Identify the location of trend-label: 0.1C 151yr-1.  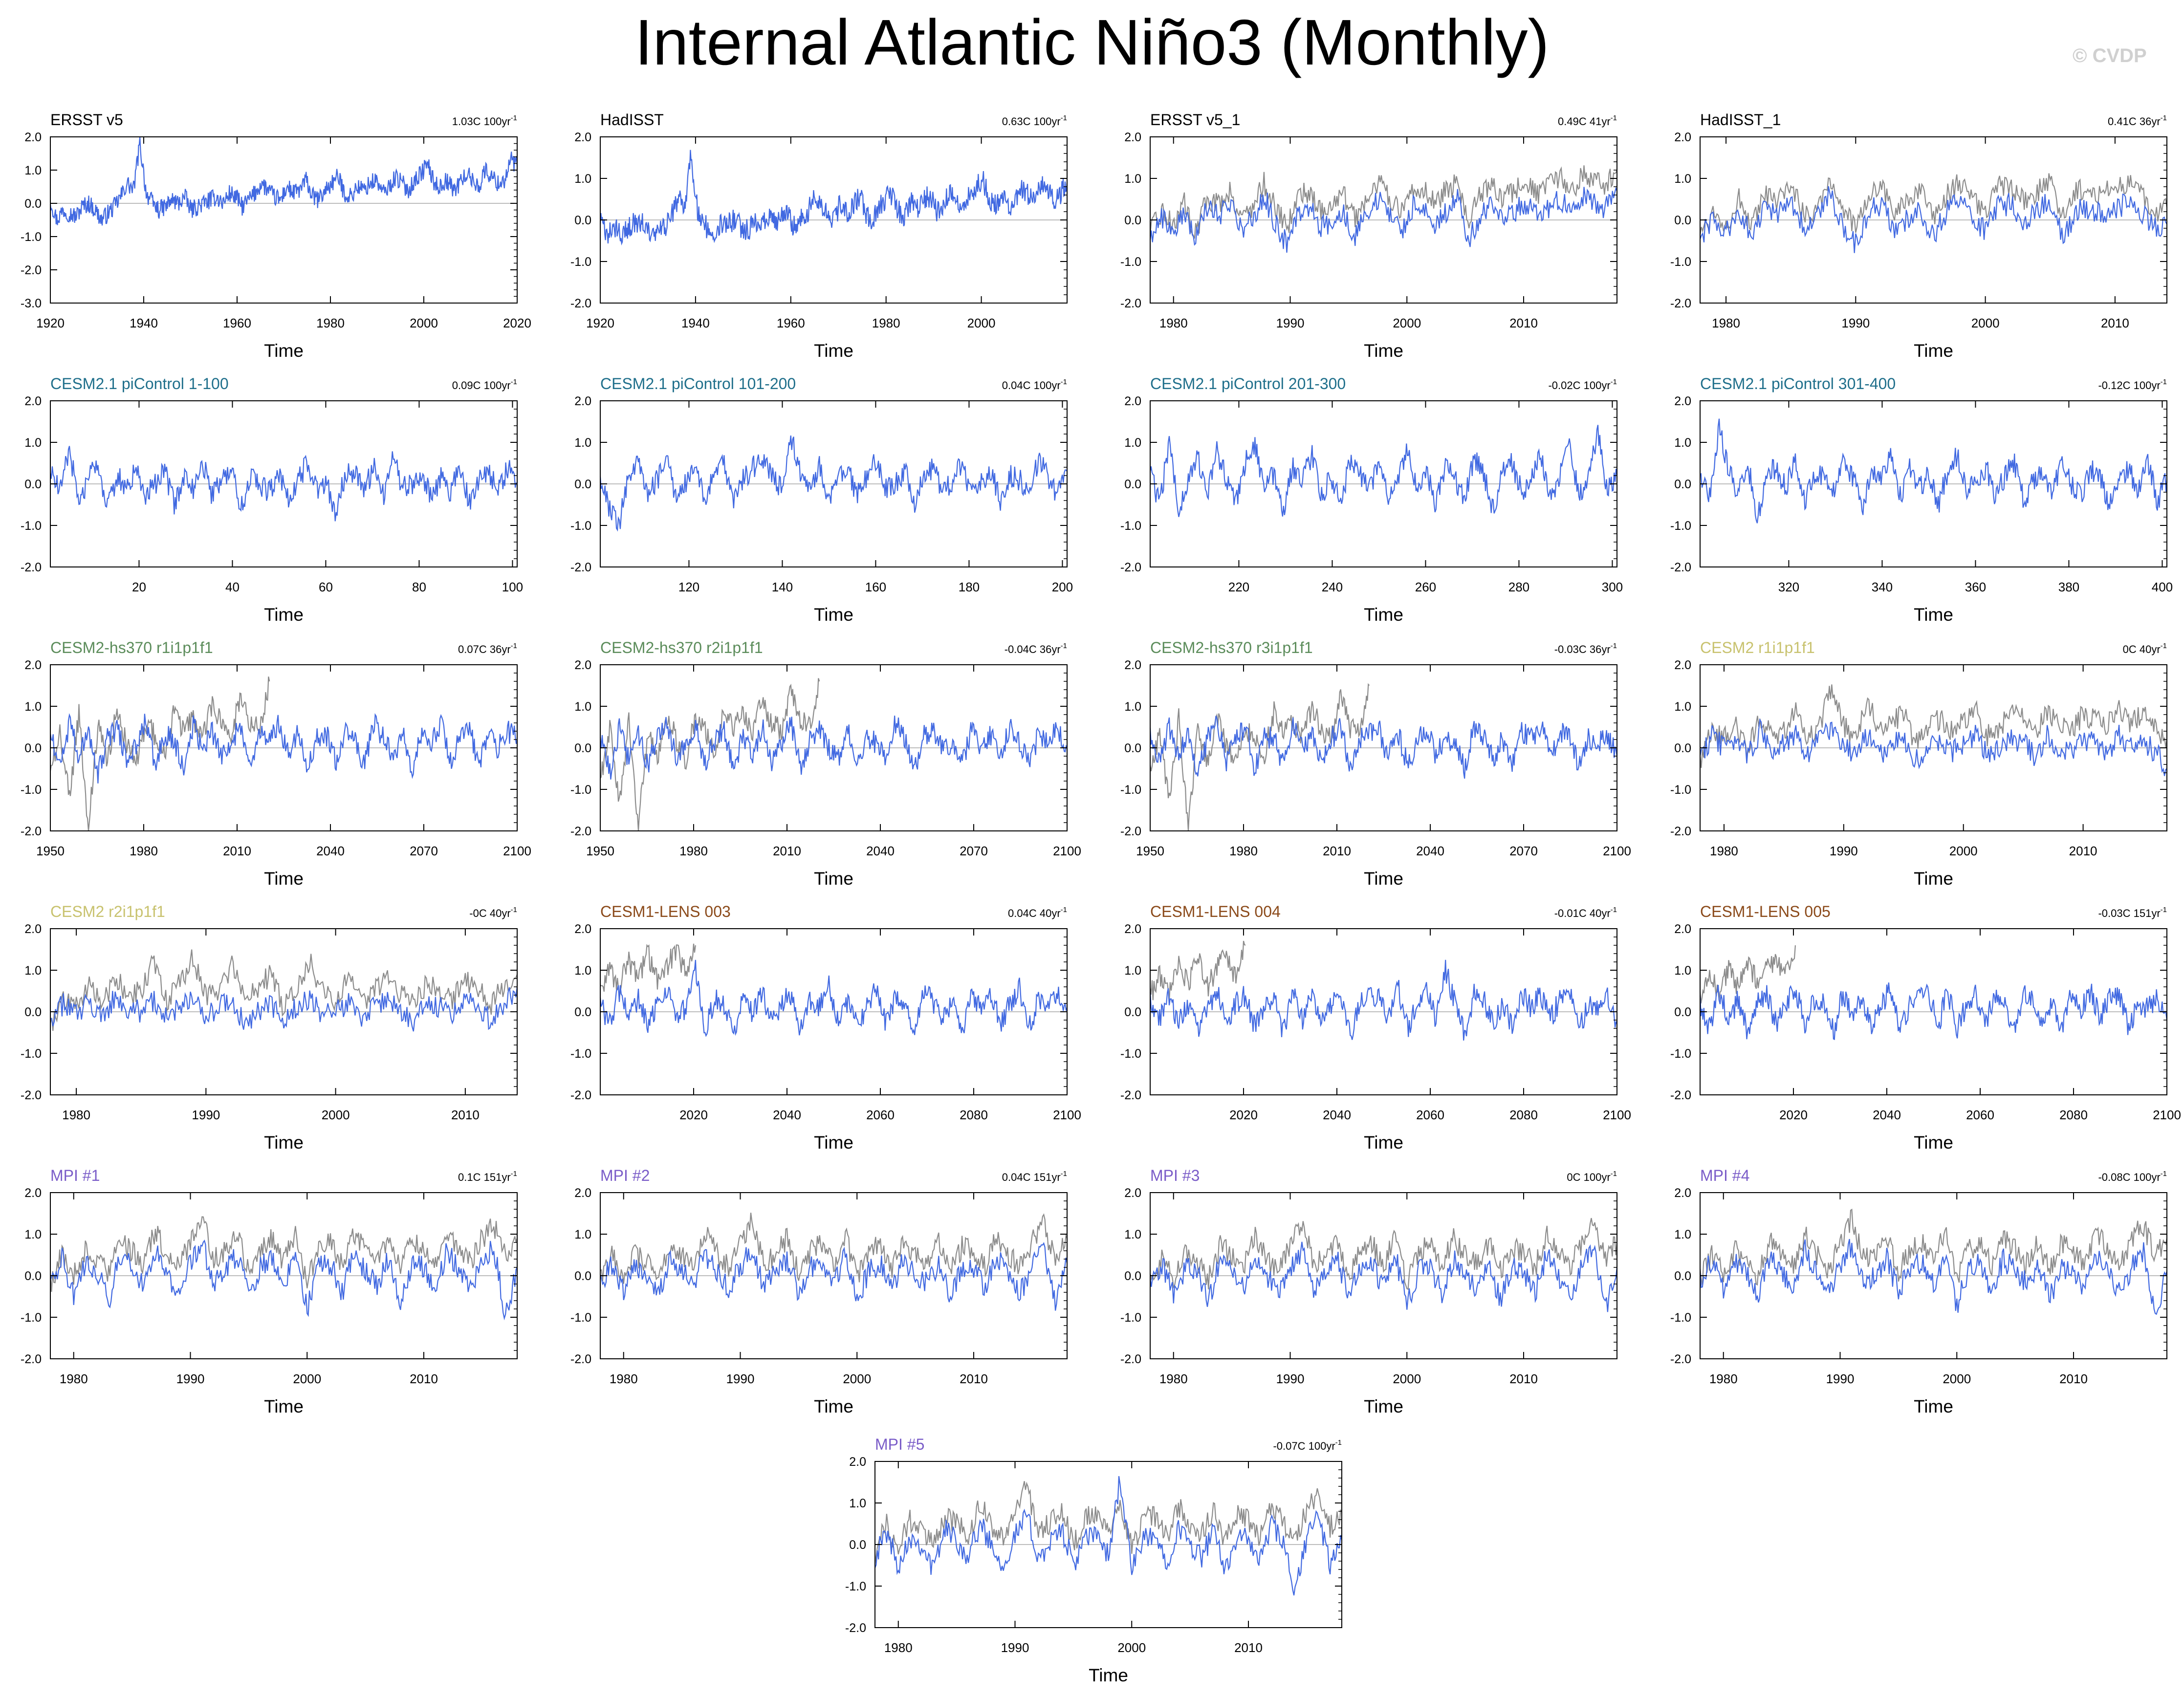
(487, 1176).